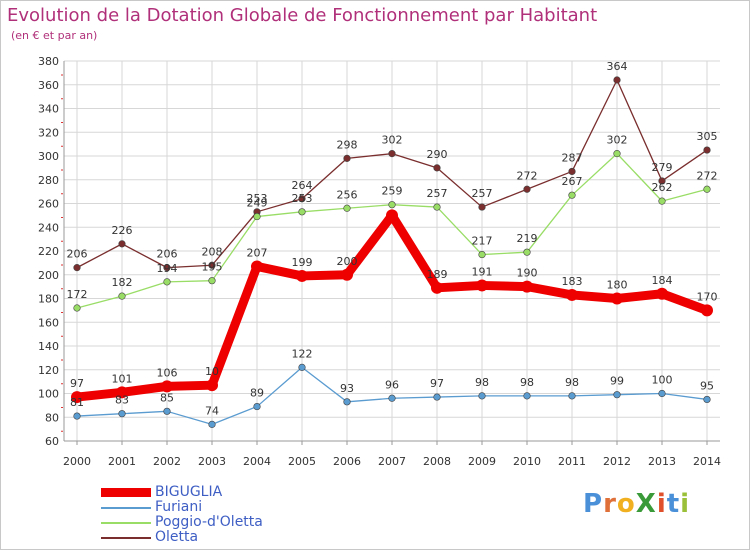 The width and height of the screenshot is (750, 550). Describe the element at coordinates (126, 522) in the screenshot. I see `legend-swatch-poggio-doletta` at that location.